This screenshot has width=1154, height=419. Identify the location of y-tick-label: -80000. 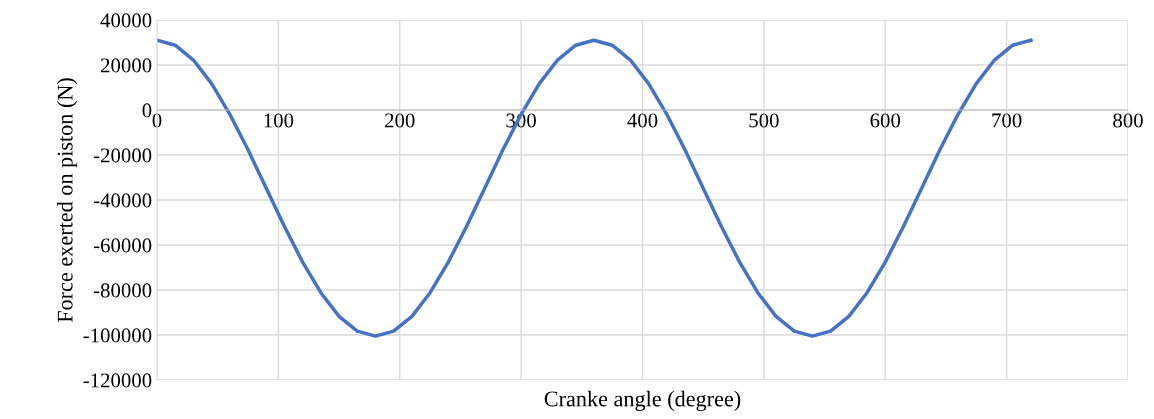
(122, 290).